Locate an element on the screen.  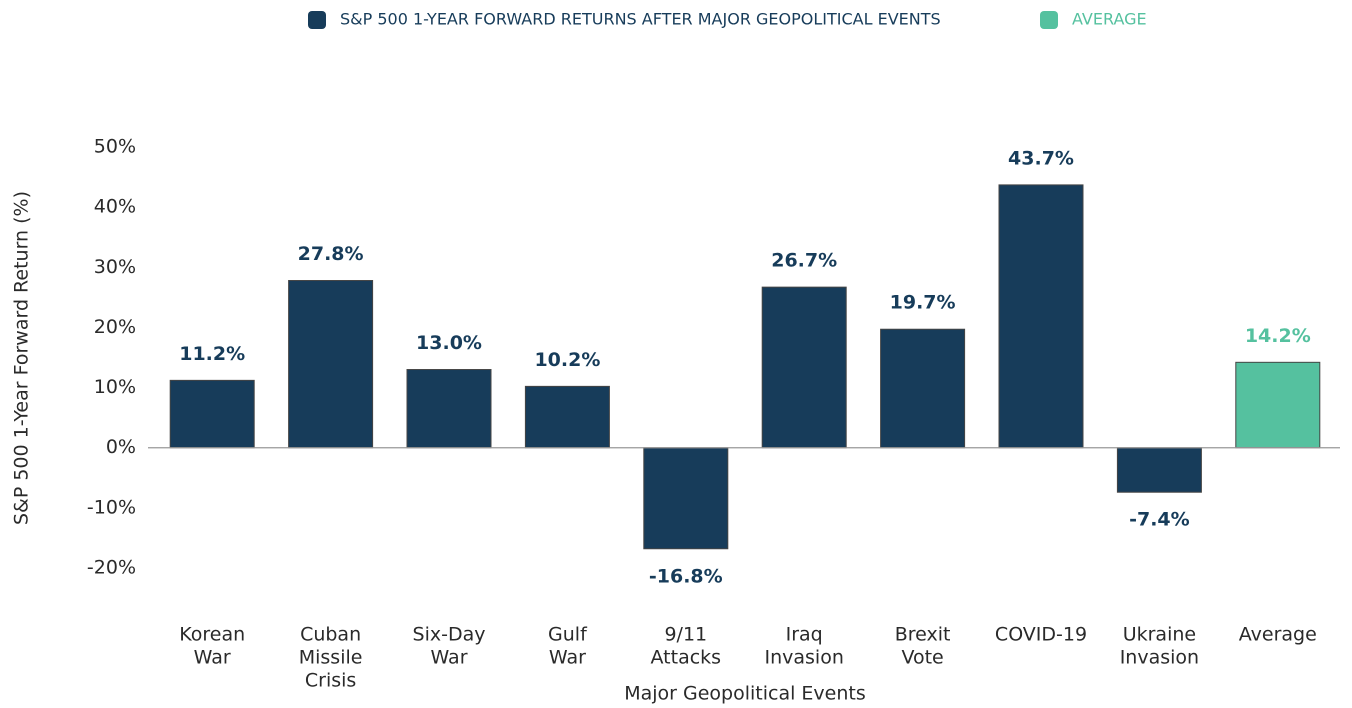
y-tick-label: 20% is located at coordinates (115, 327).